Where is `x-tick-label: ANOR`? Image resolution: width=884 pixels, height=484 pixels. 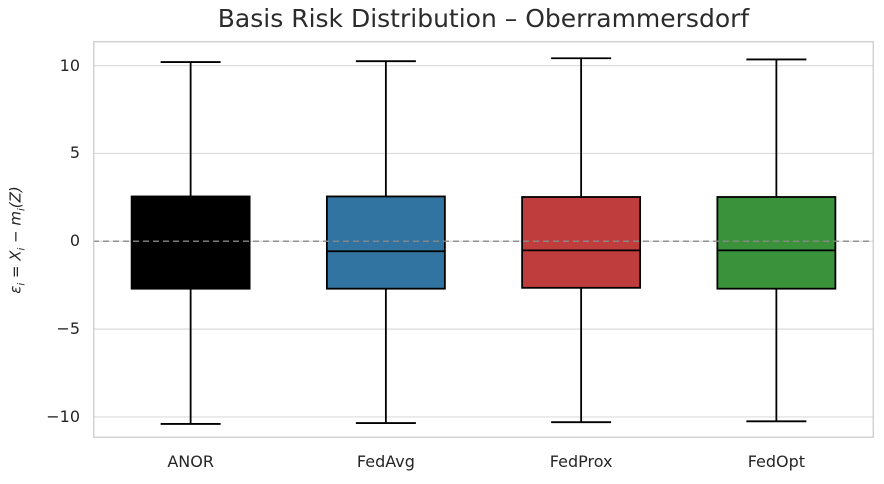 x-tick-label: ANOR is located at coordinates (190, 461).